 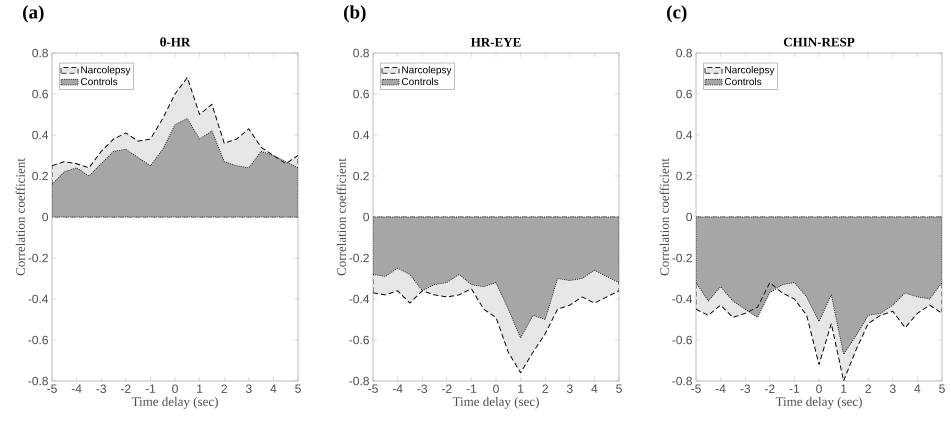 I want to click on text: (c), so click(x=676, y=13).